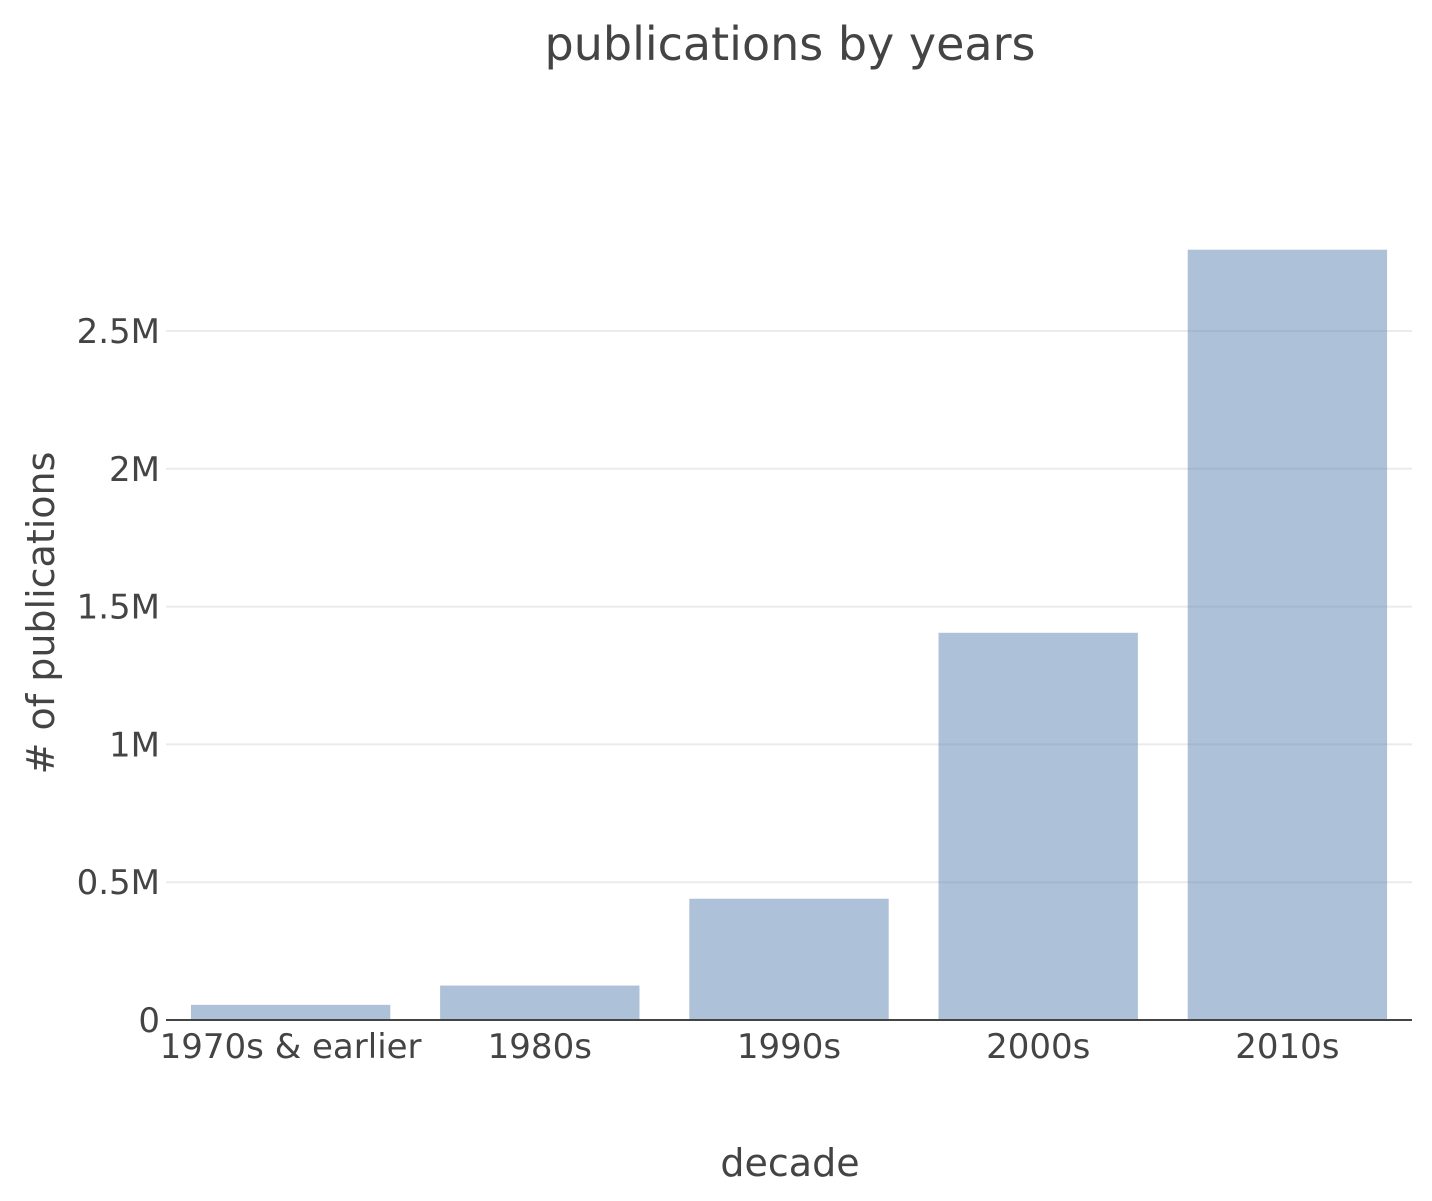  Describe the element at coordinates (149, 1021) in the screenshot. I see `y-tick-label: 0` at that location.